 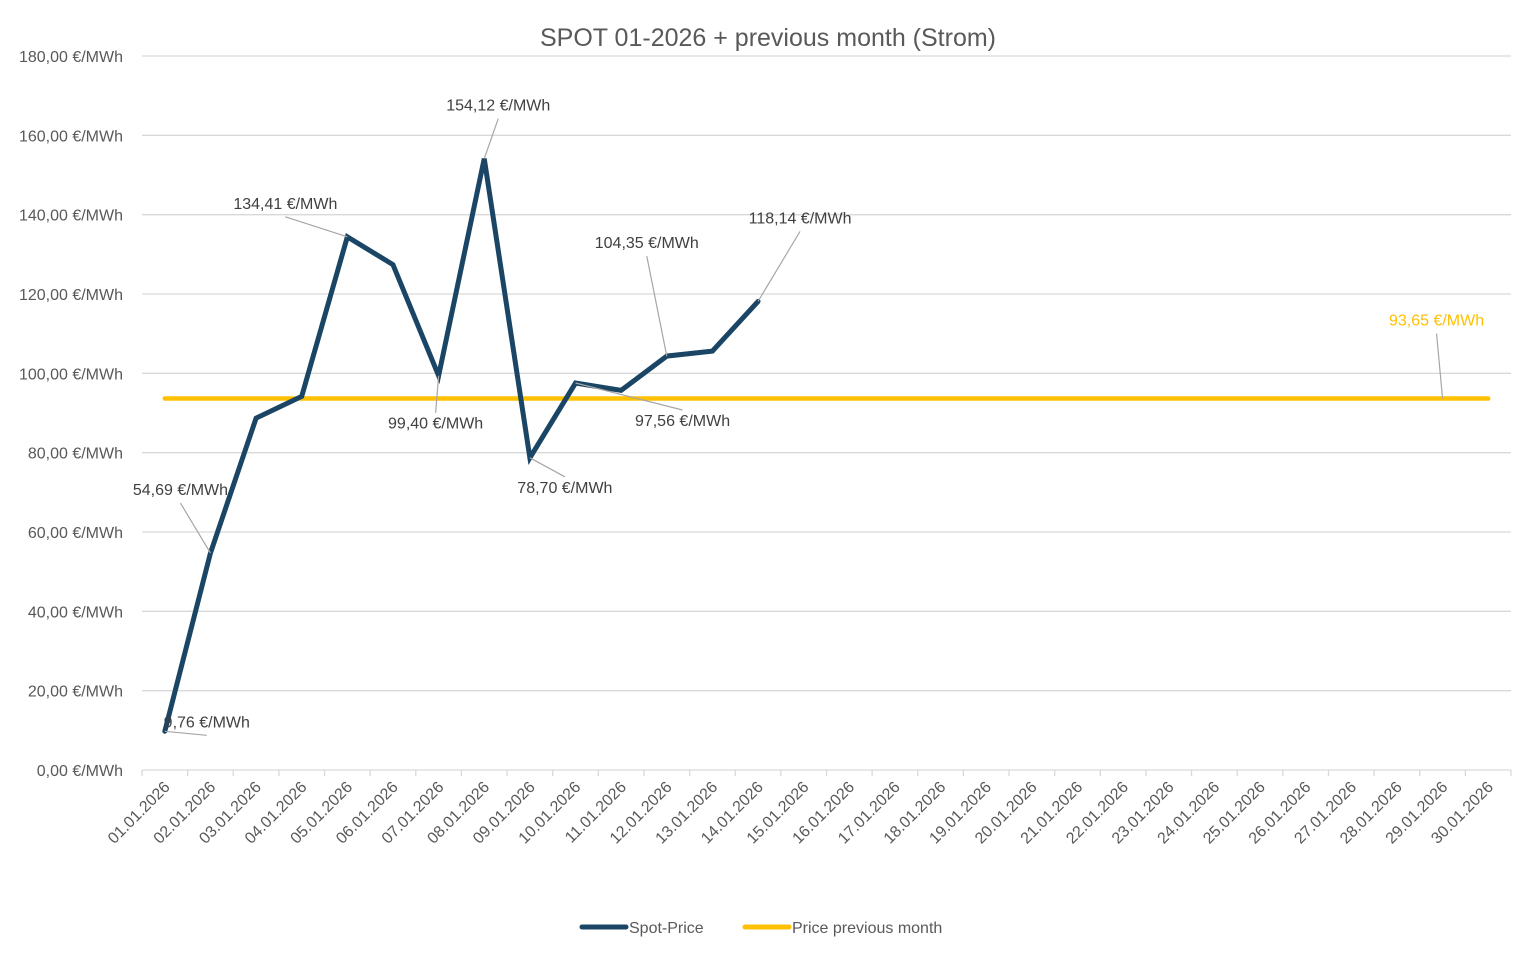 What do you see at coordinates (666, 928) in the screenshot?
I see `legend-label-spot-price: Spot-Price` at bounding box center [666, 928].